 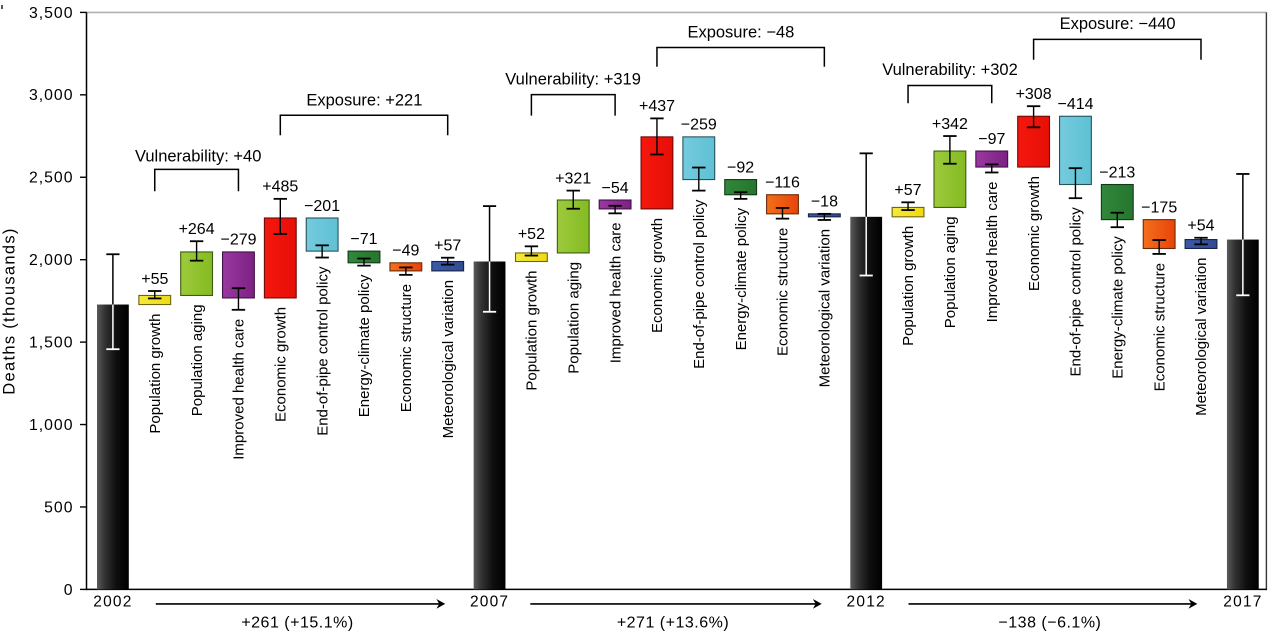 What do you see at coordinates (322, 206) in the screenshot?
I see `svg-text: −201` at bounding box center [322, 206].